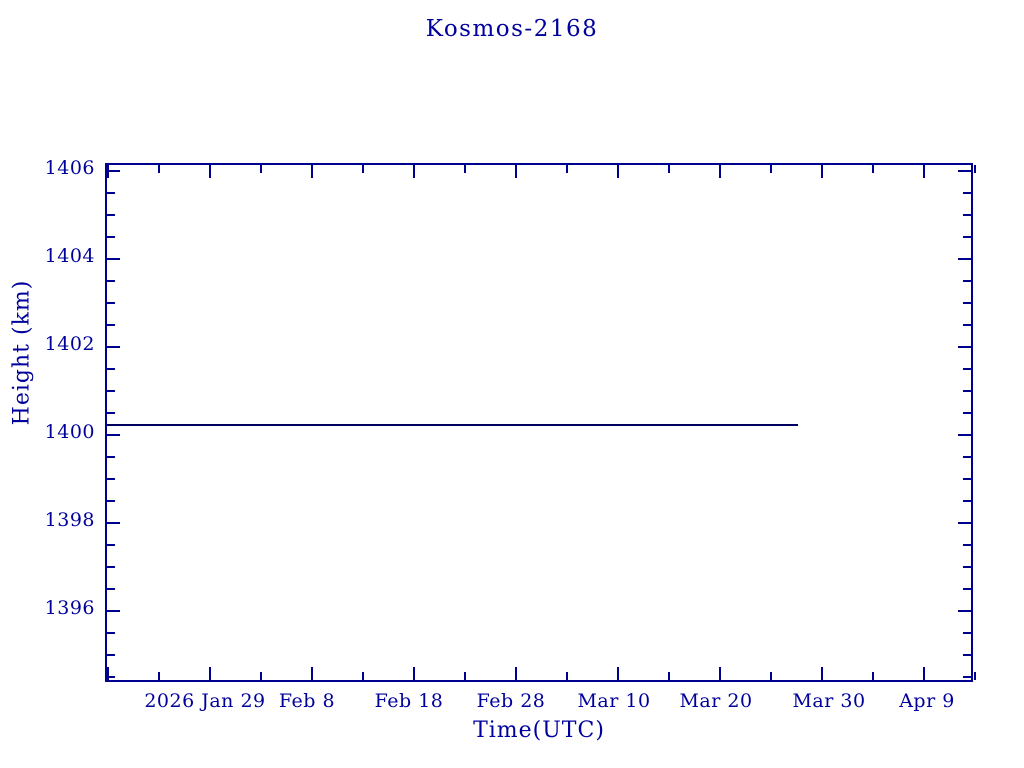 This screenshot has width=1024, height=768. I want to click on data-series-height, so click(452, 425).